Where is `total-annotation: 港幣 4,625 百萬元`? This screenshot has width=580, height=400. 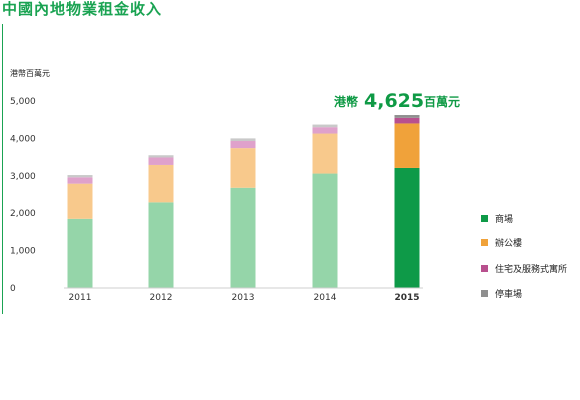 total-annotation: 港幣 4,625 百萬元 is located at coordinates (397, 101).